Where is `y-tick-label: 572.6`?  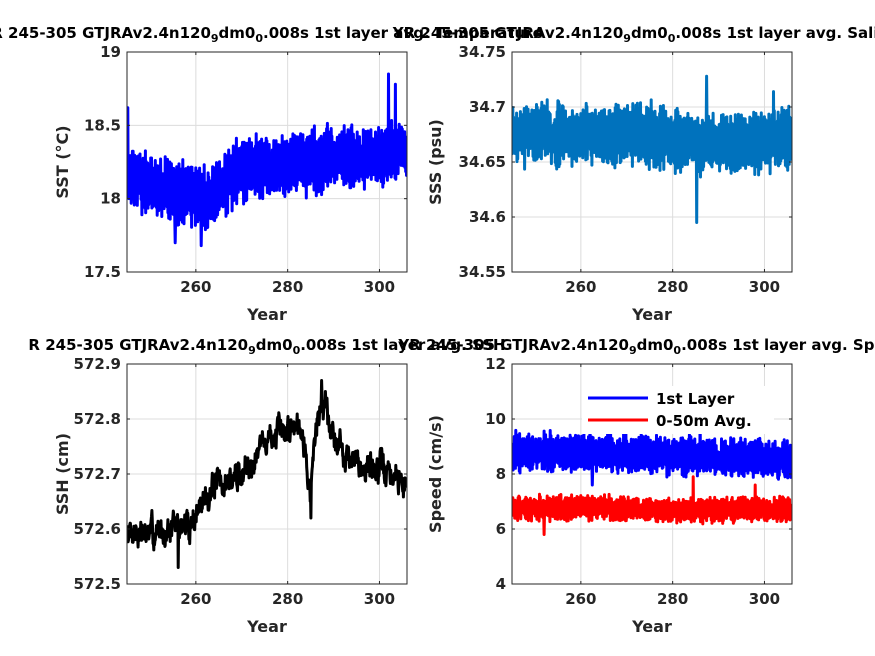 y-tick-label: 572.6 is located at coordinates (97, 529).